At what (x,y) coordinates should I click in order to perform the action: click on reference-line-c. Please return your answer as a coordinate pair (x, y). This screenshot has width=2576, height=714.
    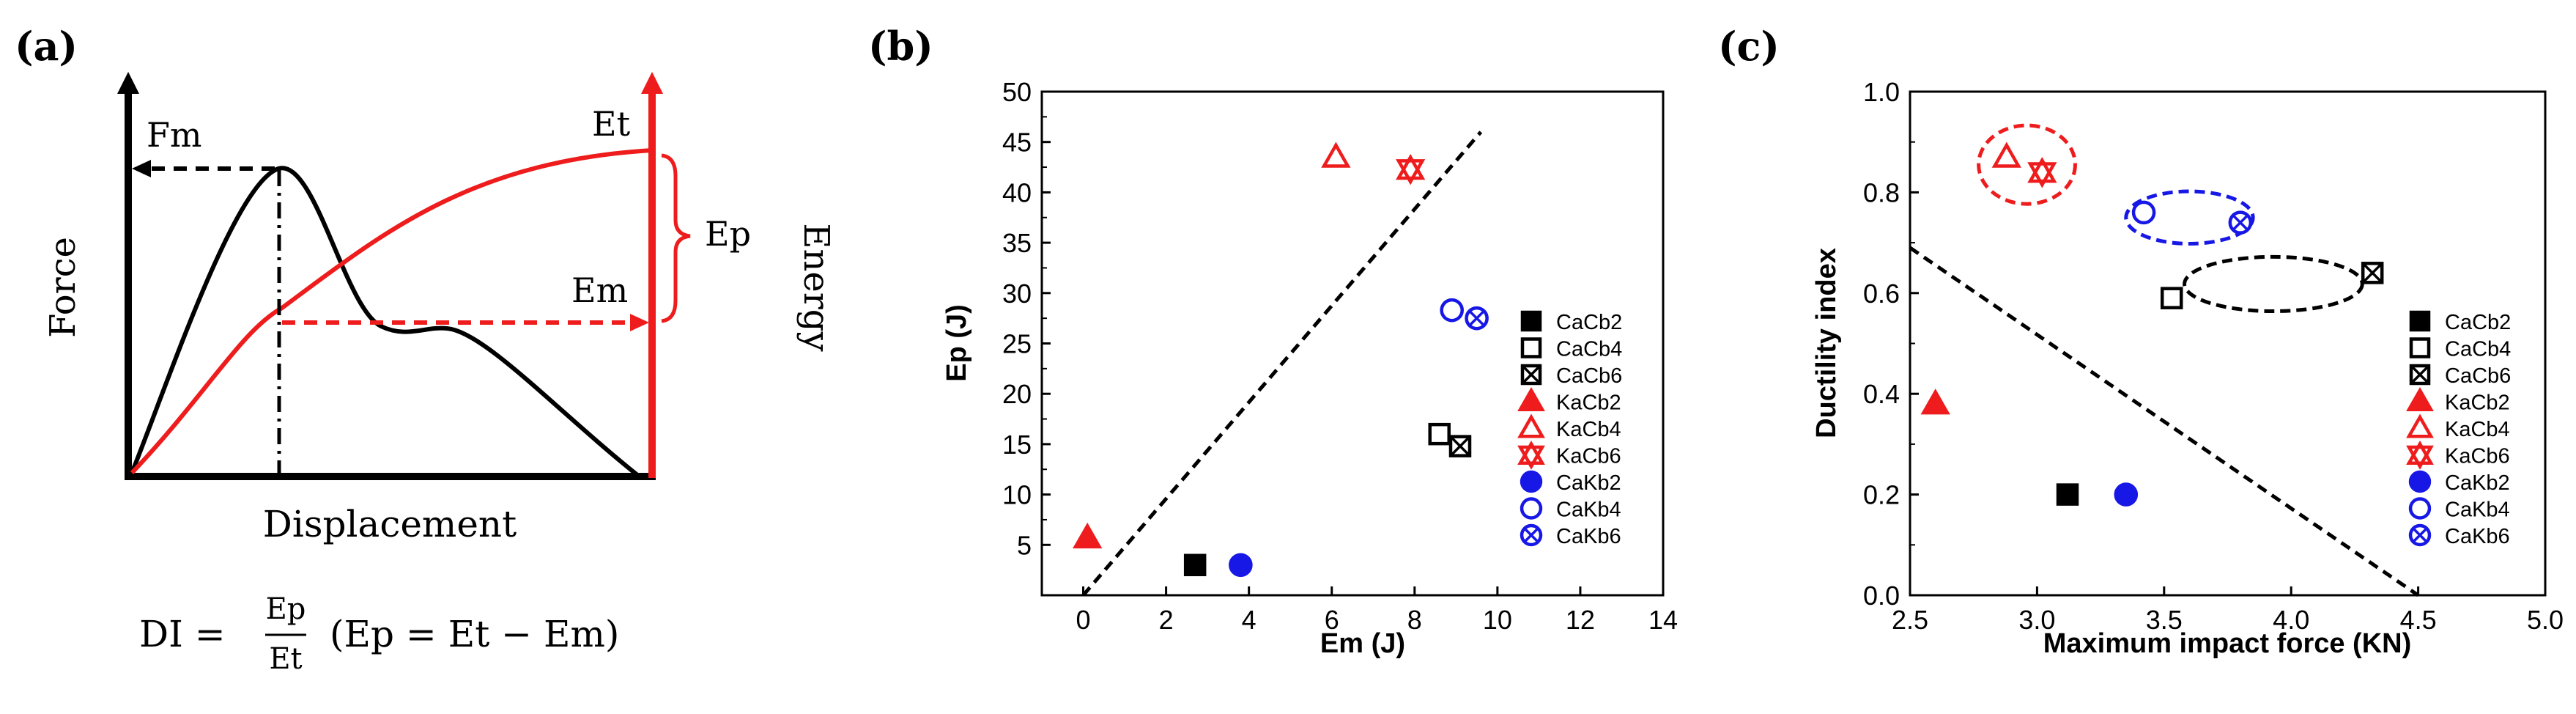
    Looking at the image, I should click on (2164, 421).